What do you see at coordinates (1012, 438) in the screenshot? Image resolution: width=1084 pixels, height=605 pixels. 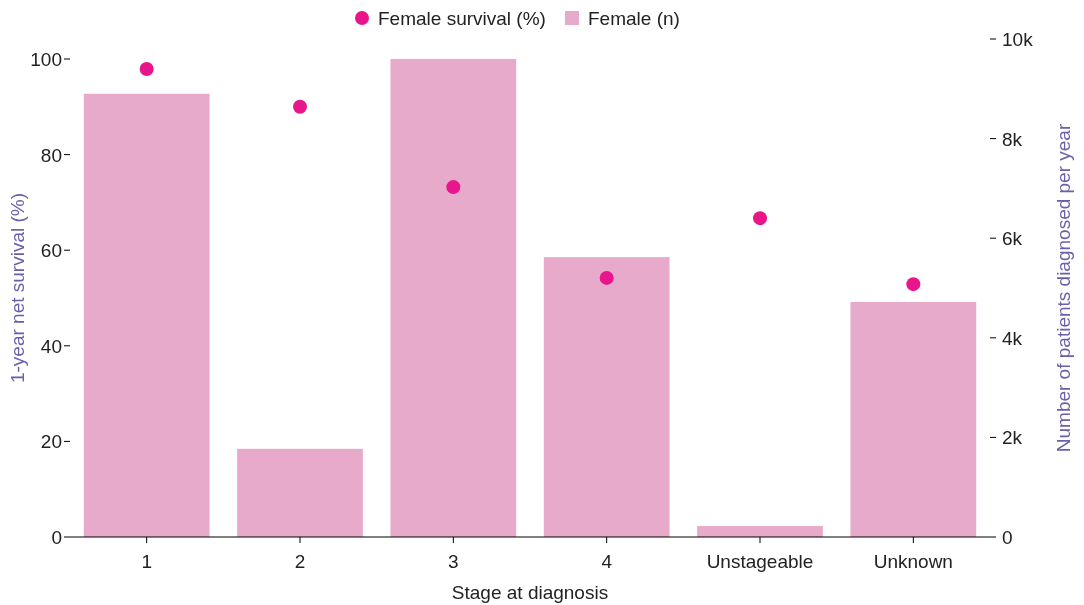 I see `y2-tick-label: 2k` at bounding box center [1012, 438].